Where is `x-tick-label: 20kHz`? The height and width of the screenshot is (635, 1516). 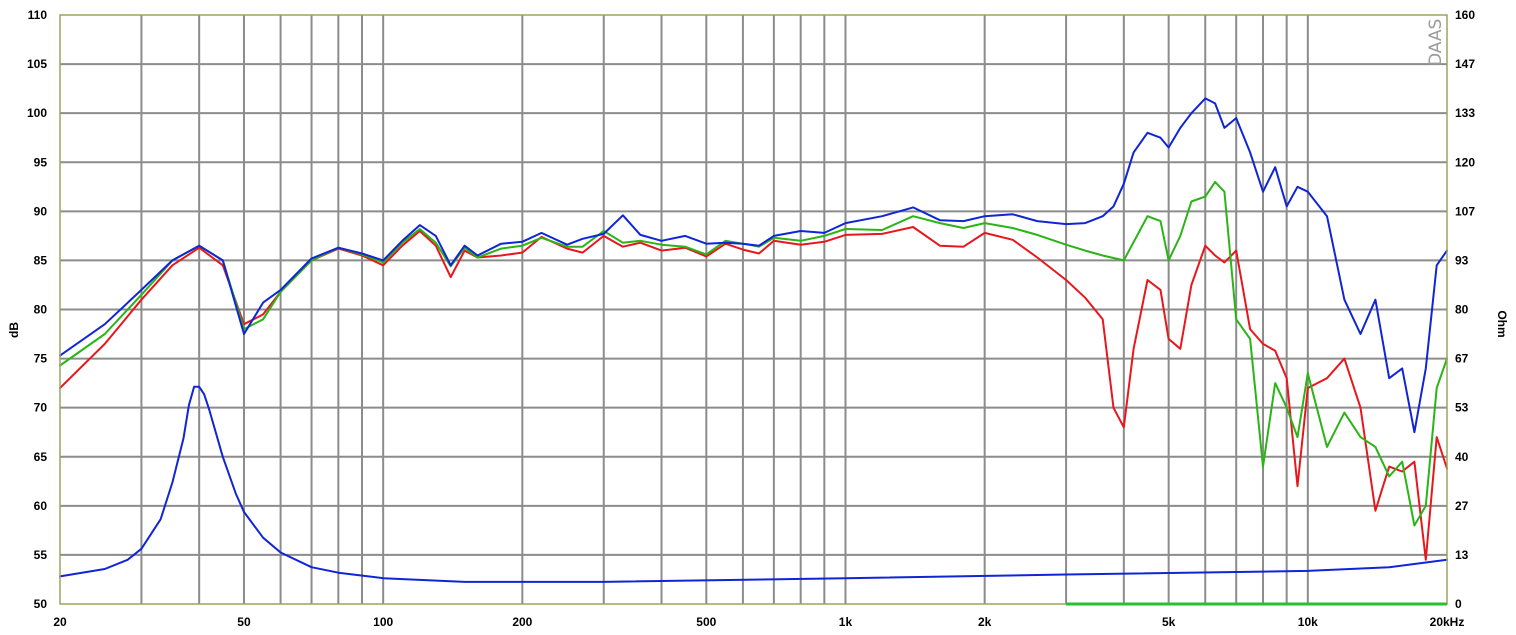
x-tick-label: 20kHz is located at coordinates (1447, 622).